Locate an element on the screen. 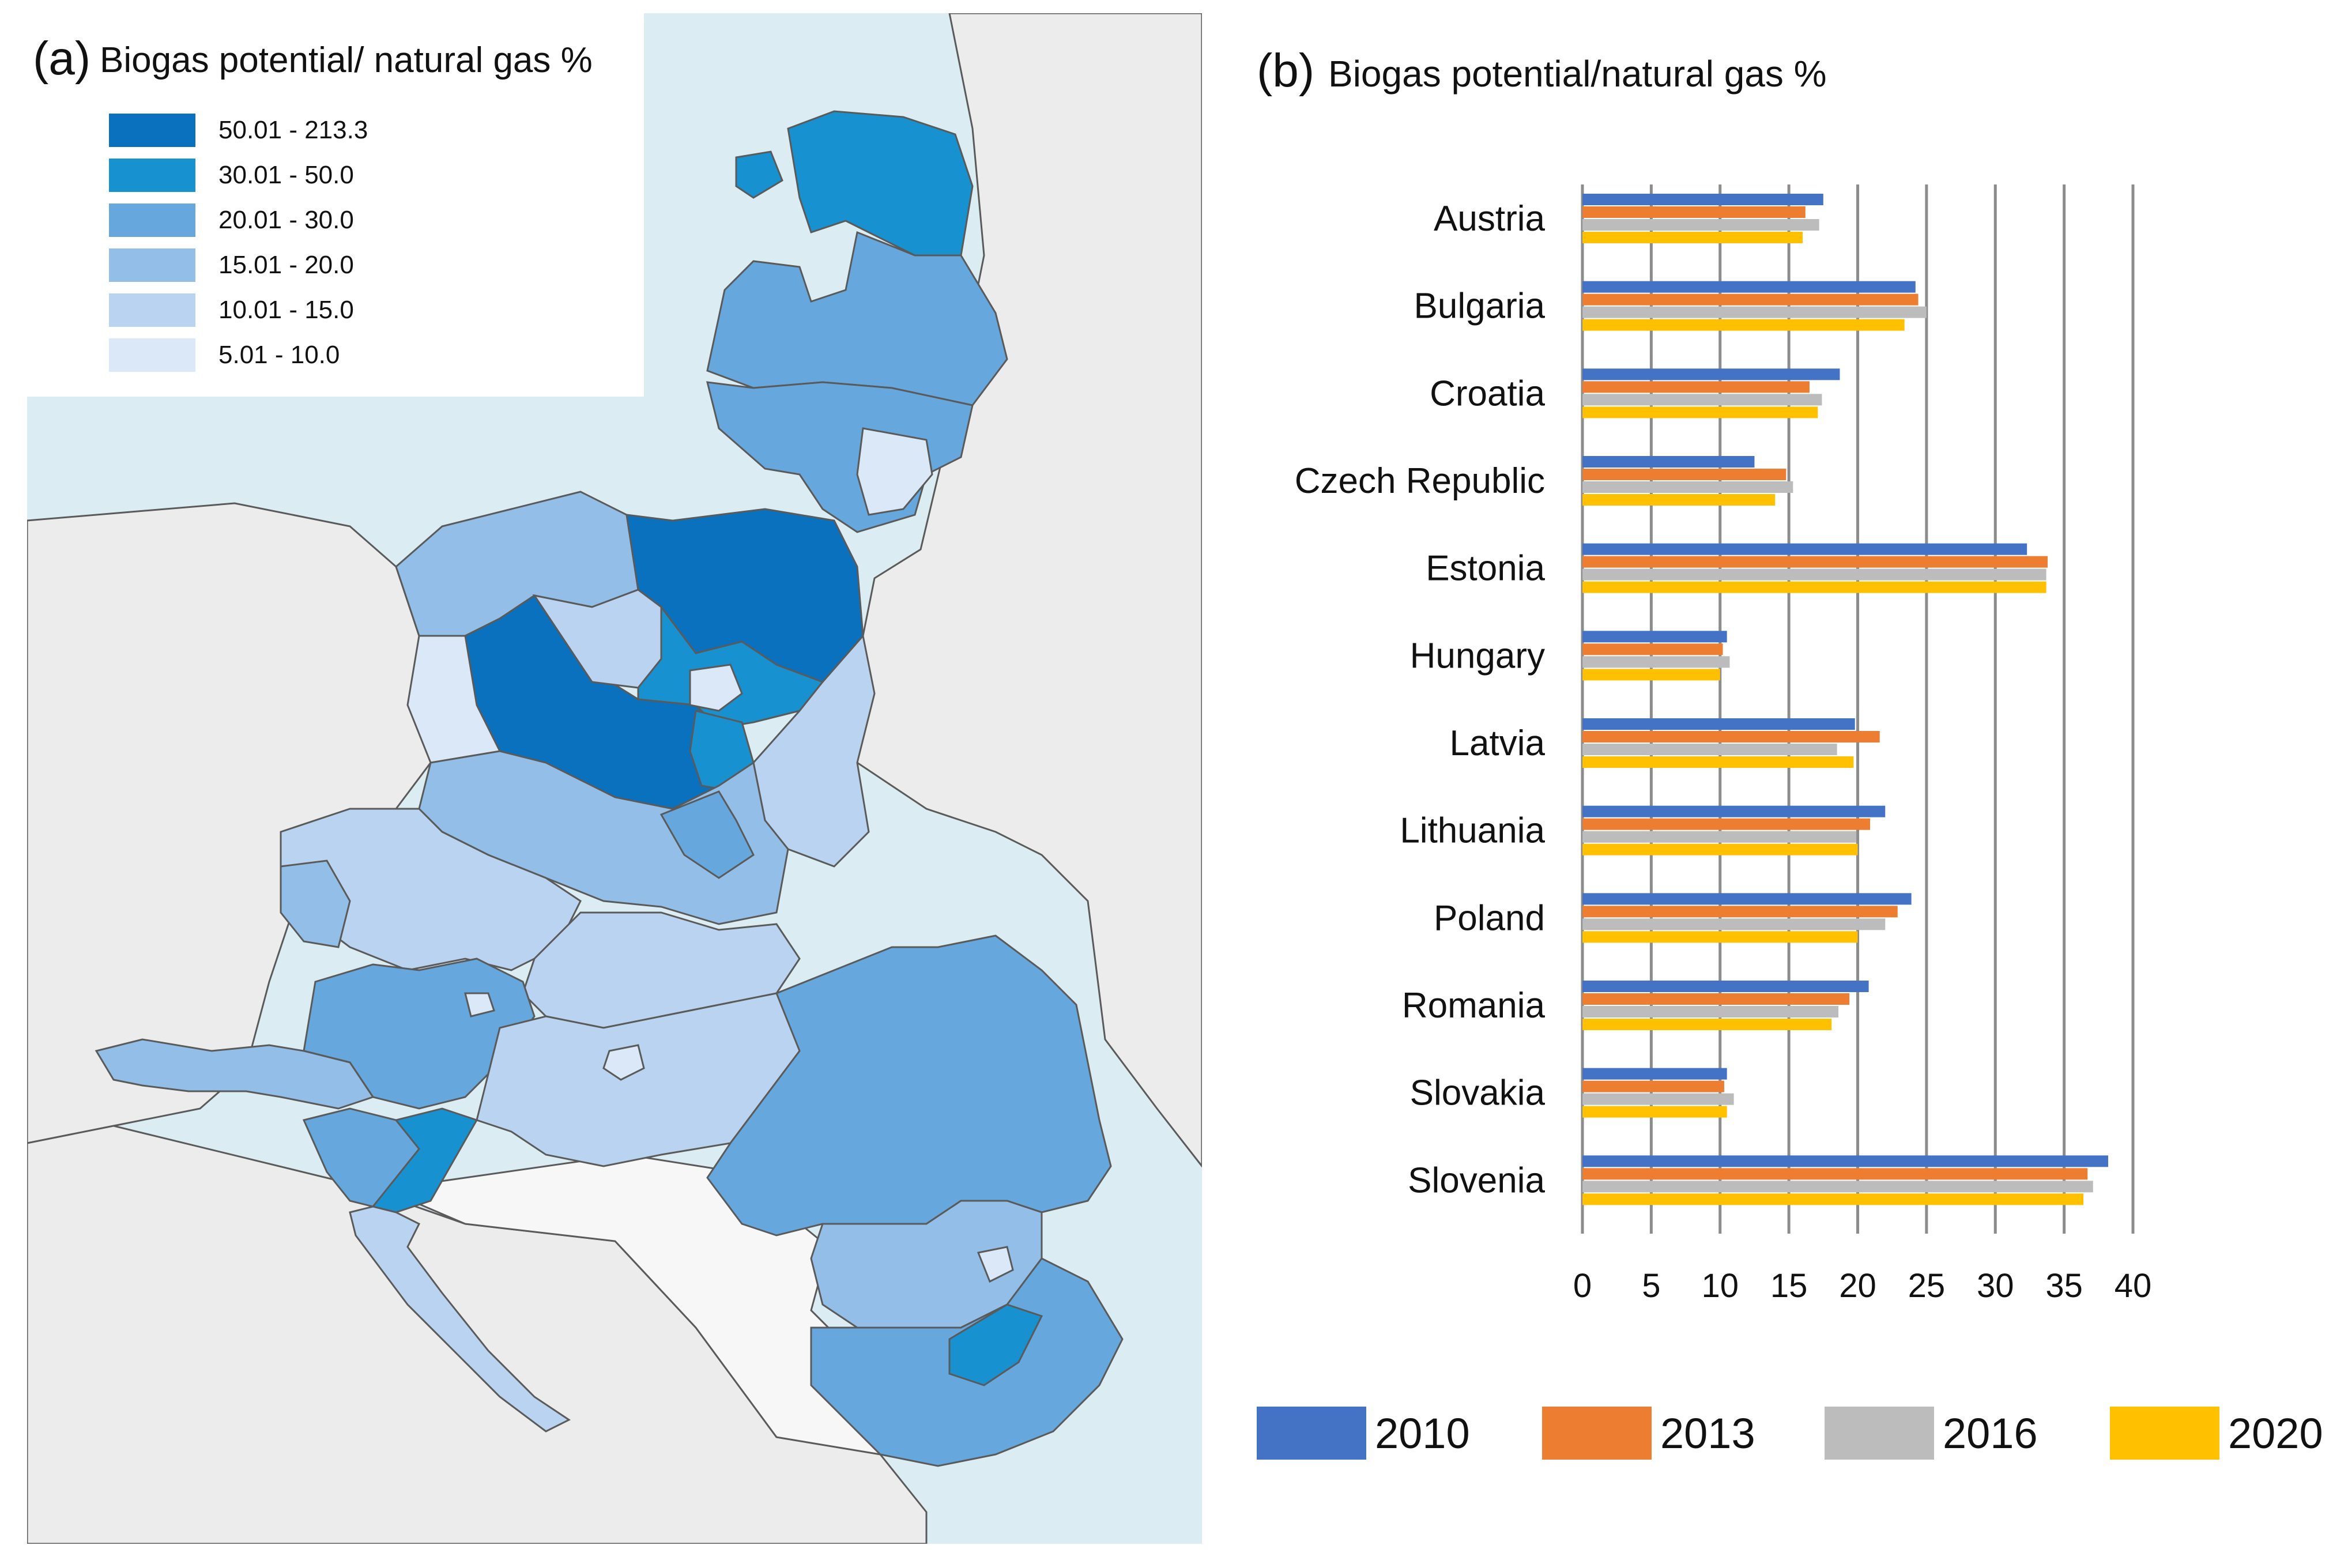 Image resolution: width=2333 pixels, height=1568 pixels. map-hungary-budapest is located at coordinates (623, 1062).